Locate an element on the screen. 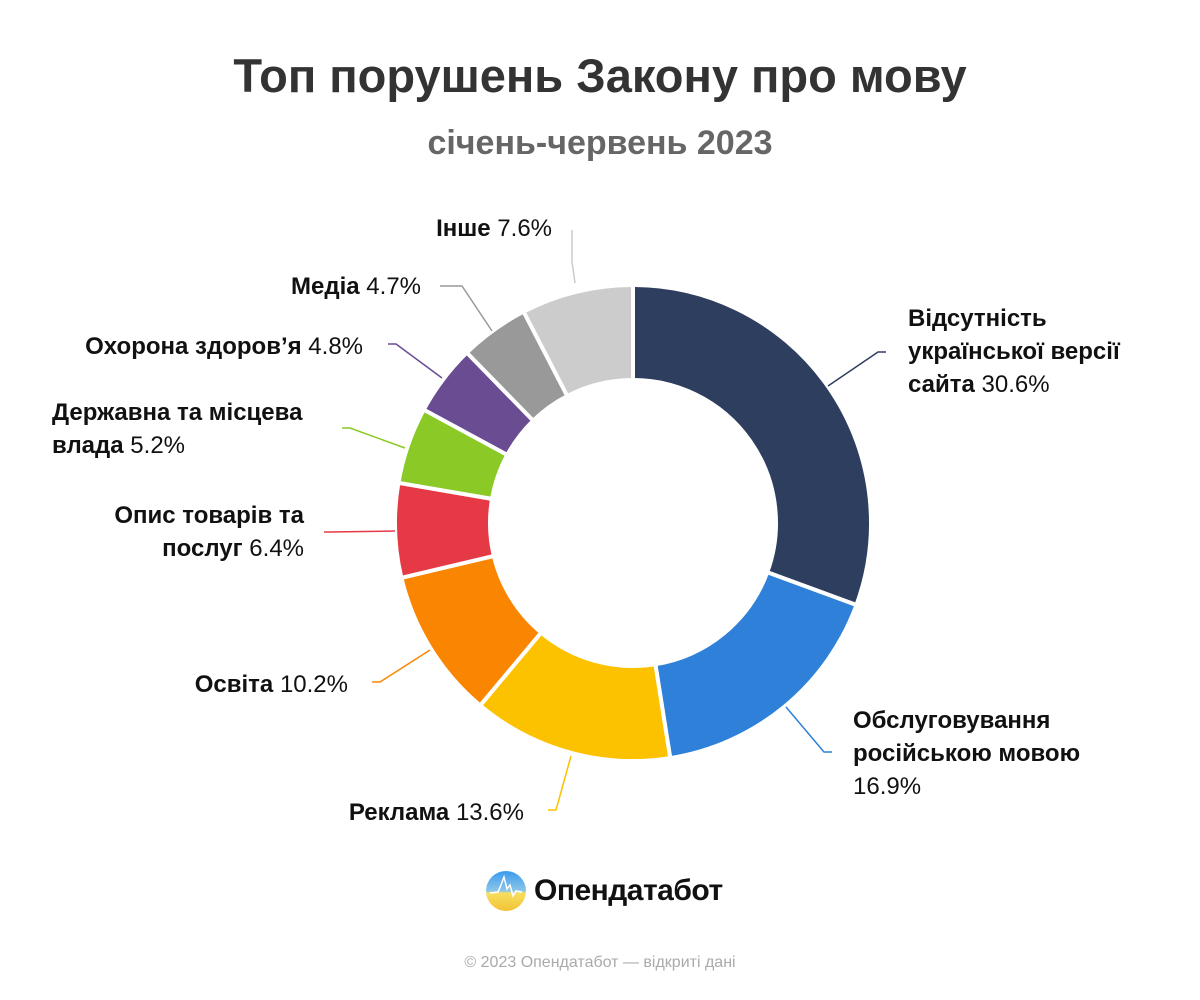 Image resolution: width=1200 pixels, height=1000 pixels. slice-label-8: Інше 7.6% is located at coordinates (494, 228).